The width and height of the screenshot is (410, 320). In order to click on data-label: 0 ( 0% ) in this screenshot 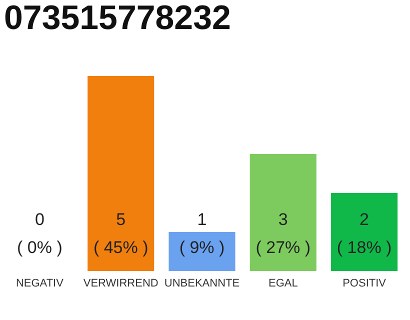, I will do `click(39, 233)`.